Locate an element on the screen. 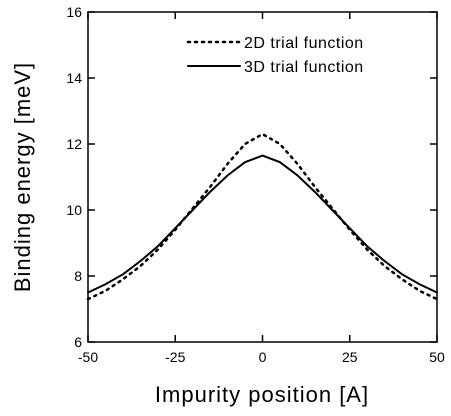 Image resolution: width=451 pixels, height=416 pixels. legend-label: 2D trial function is located at coordinates (304, 43).